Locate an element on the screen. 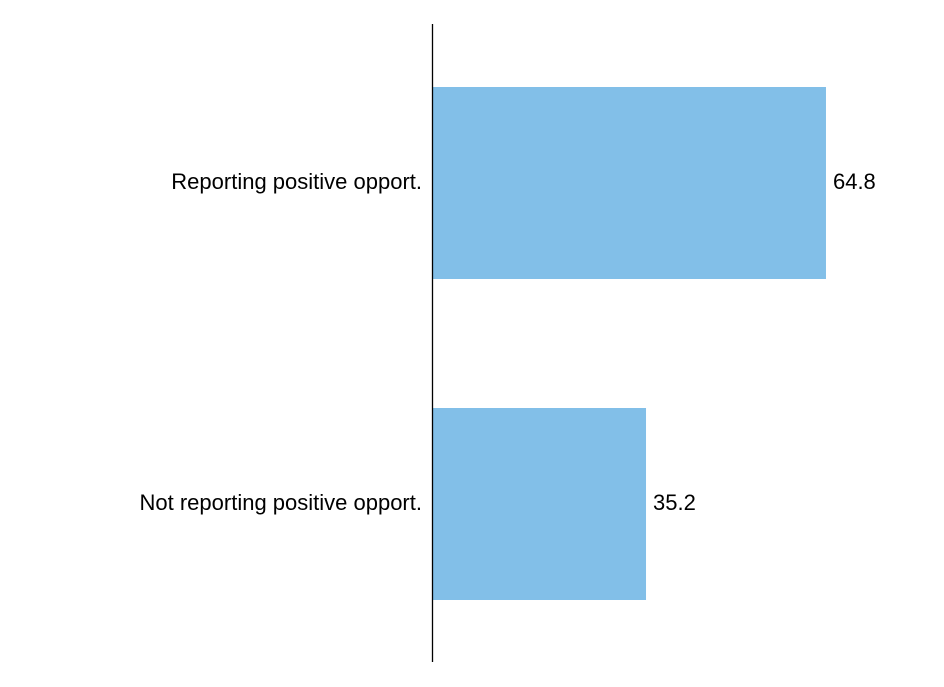  value-label-1: 35.2 is located at coordinates (674, 502).